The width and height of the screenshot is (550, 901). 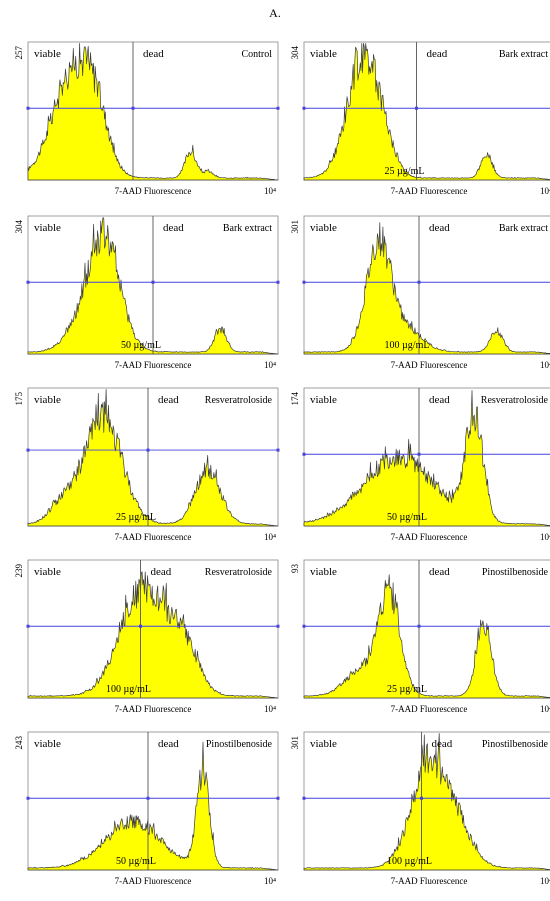 What do you see at coordinates (295, 743) in the screenshot?
I see `y-axis-max-tick: 301` at bounding box center [295, 743].